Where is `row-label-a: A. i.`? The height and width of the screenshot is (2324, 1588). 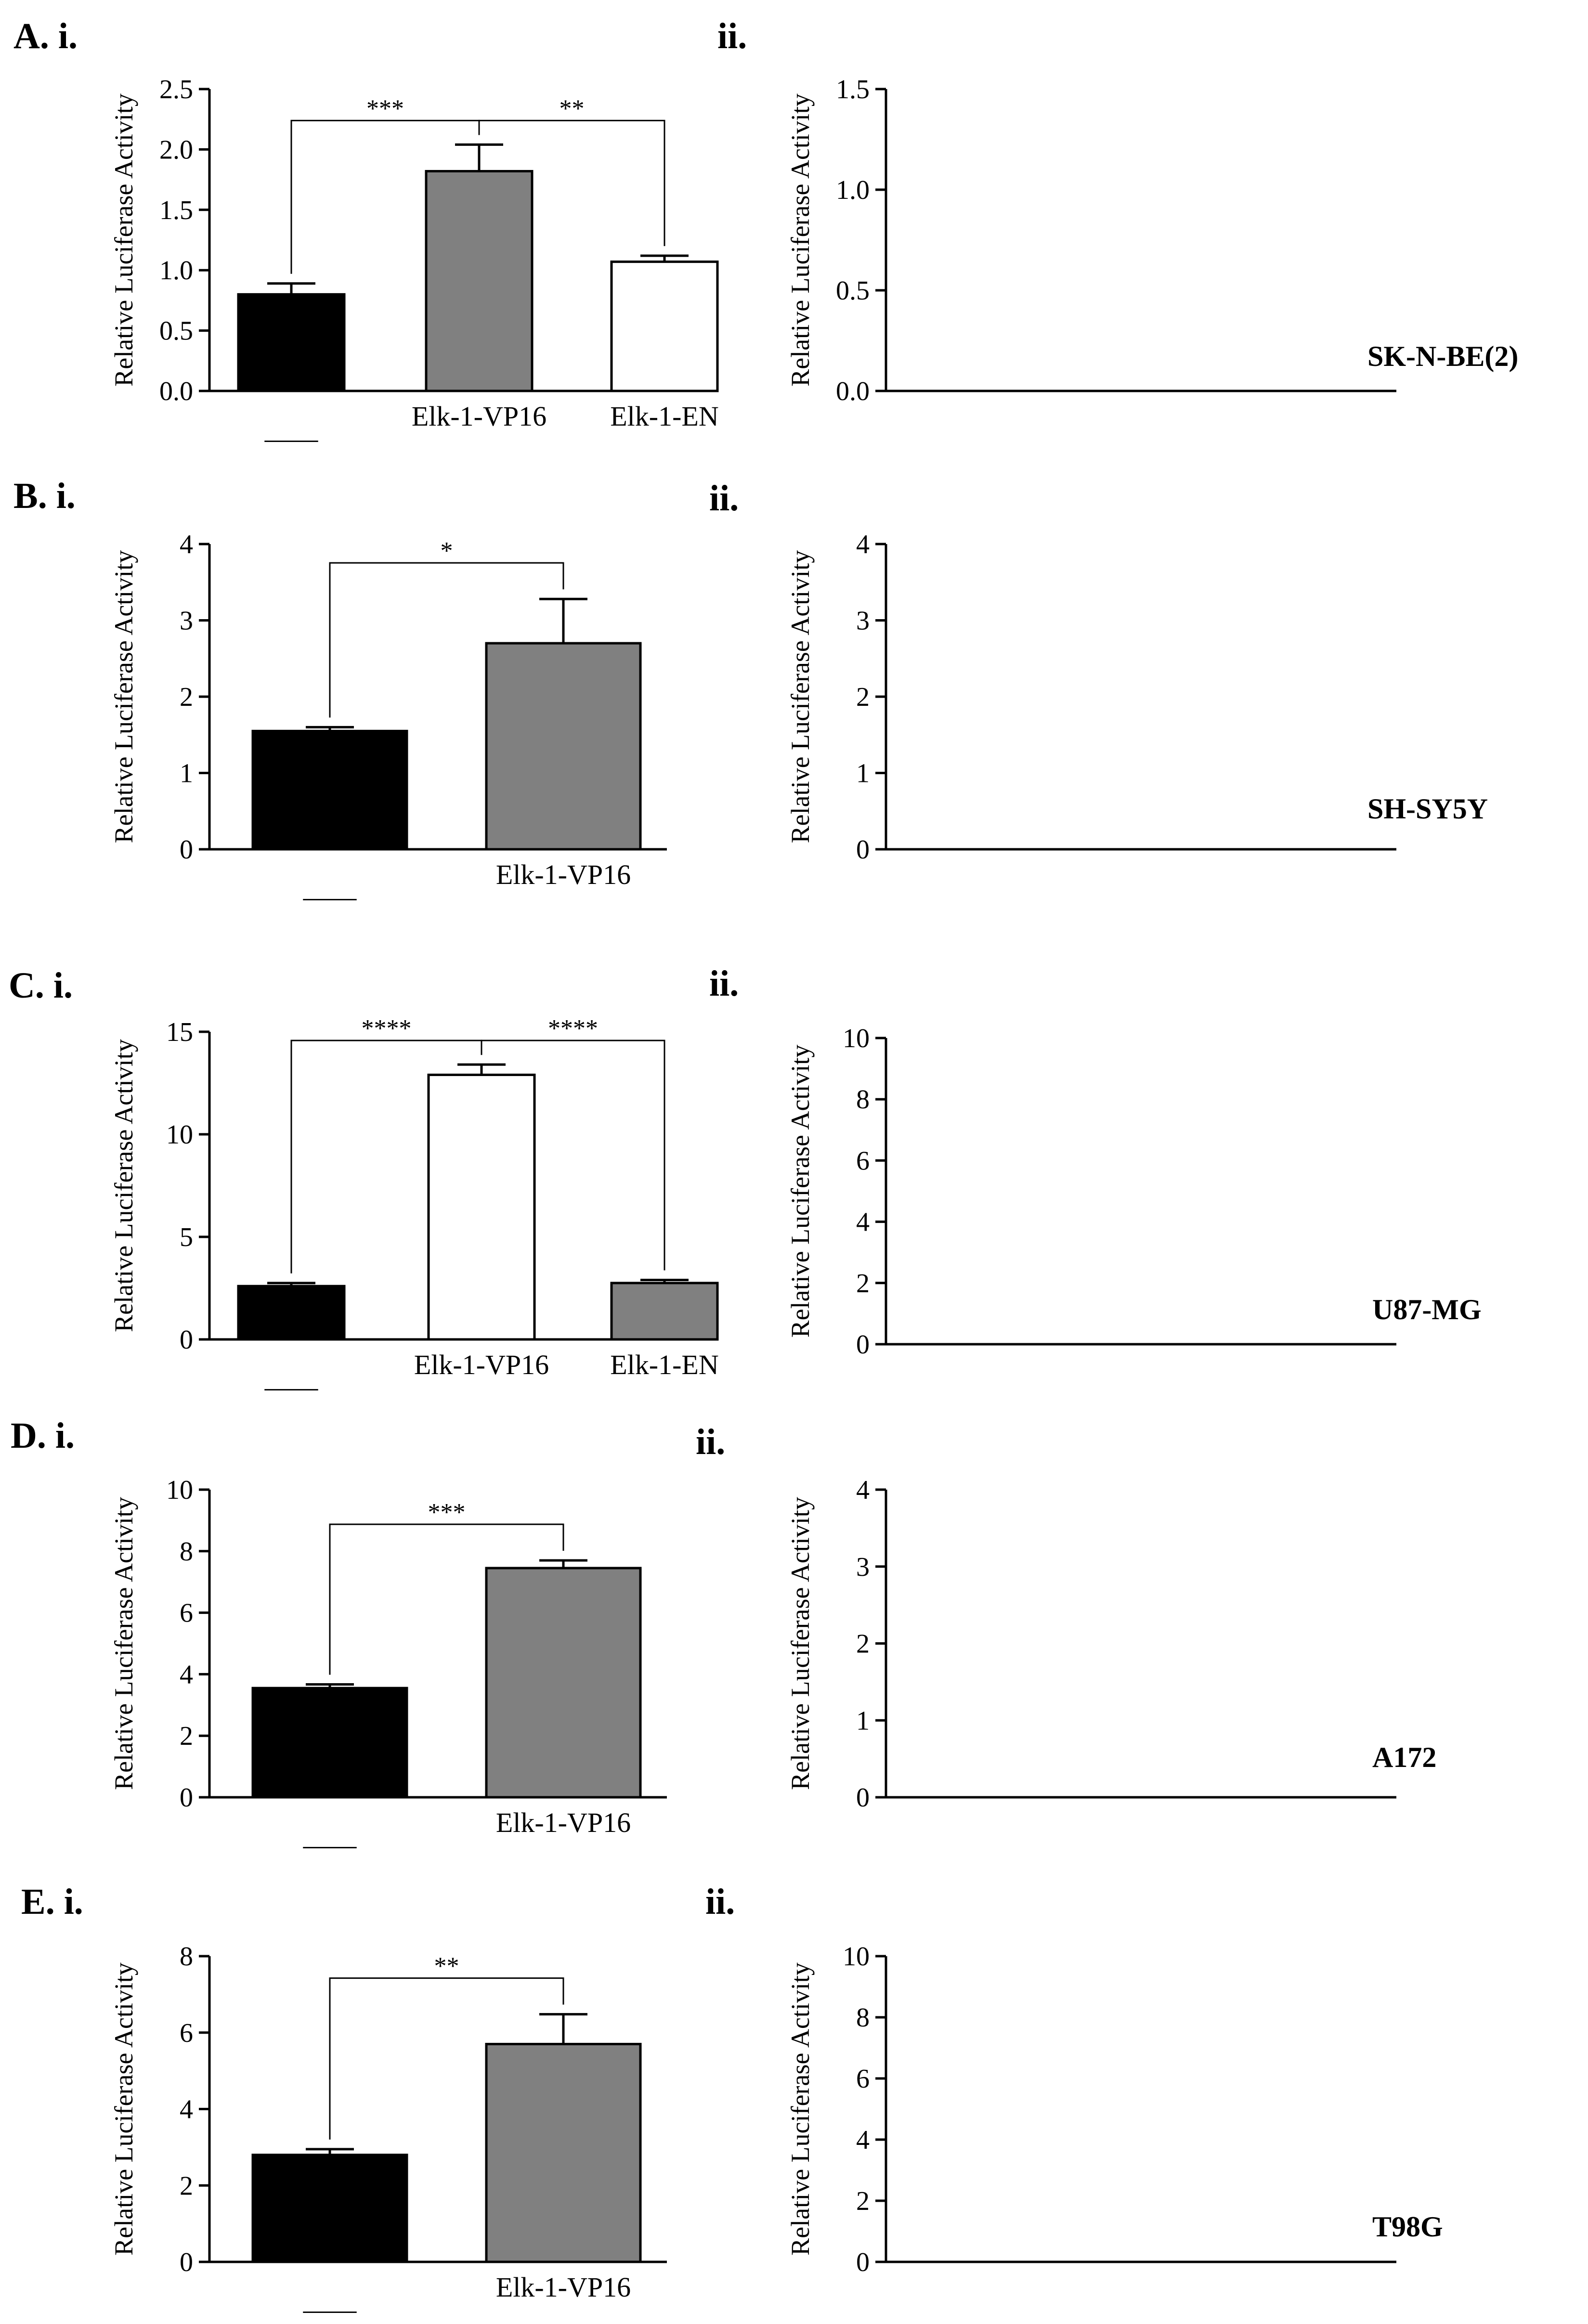
row-label-a: A. i. is located at coordinates (45, 36).